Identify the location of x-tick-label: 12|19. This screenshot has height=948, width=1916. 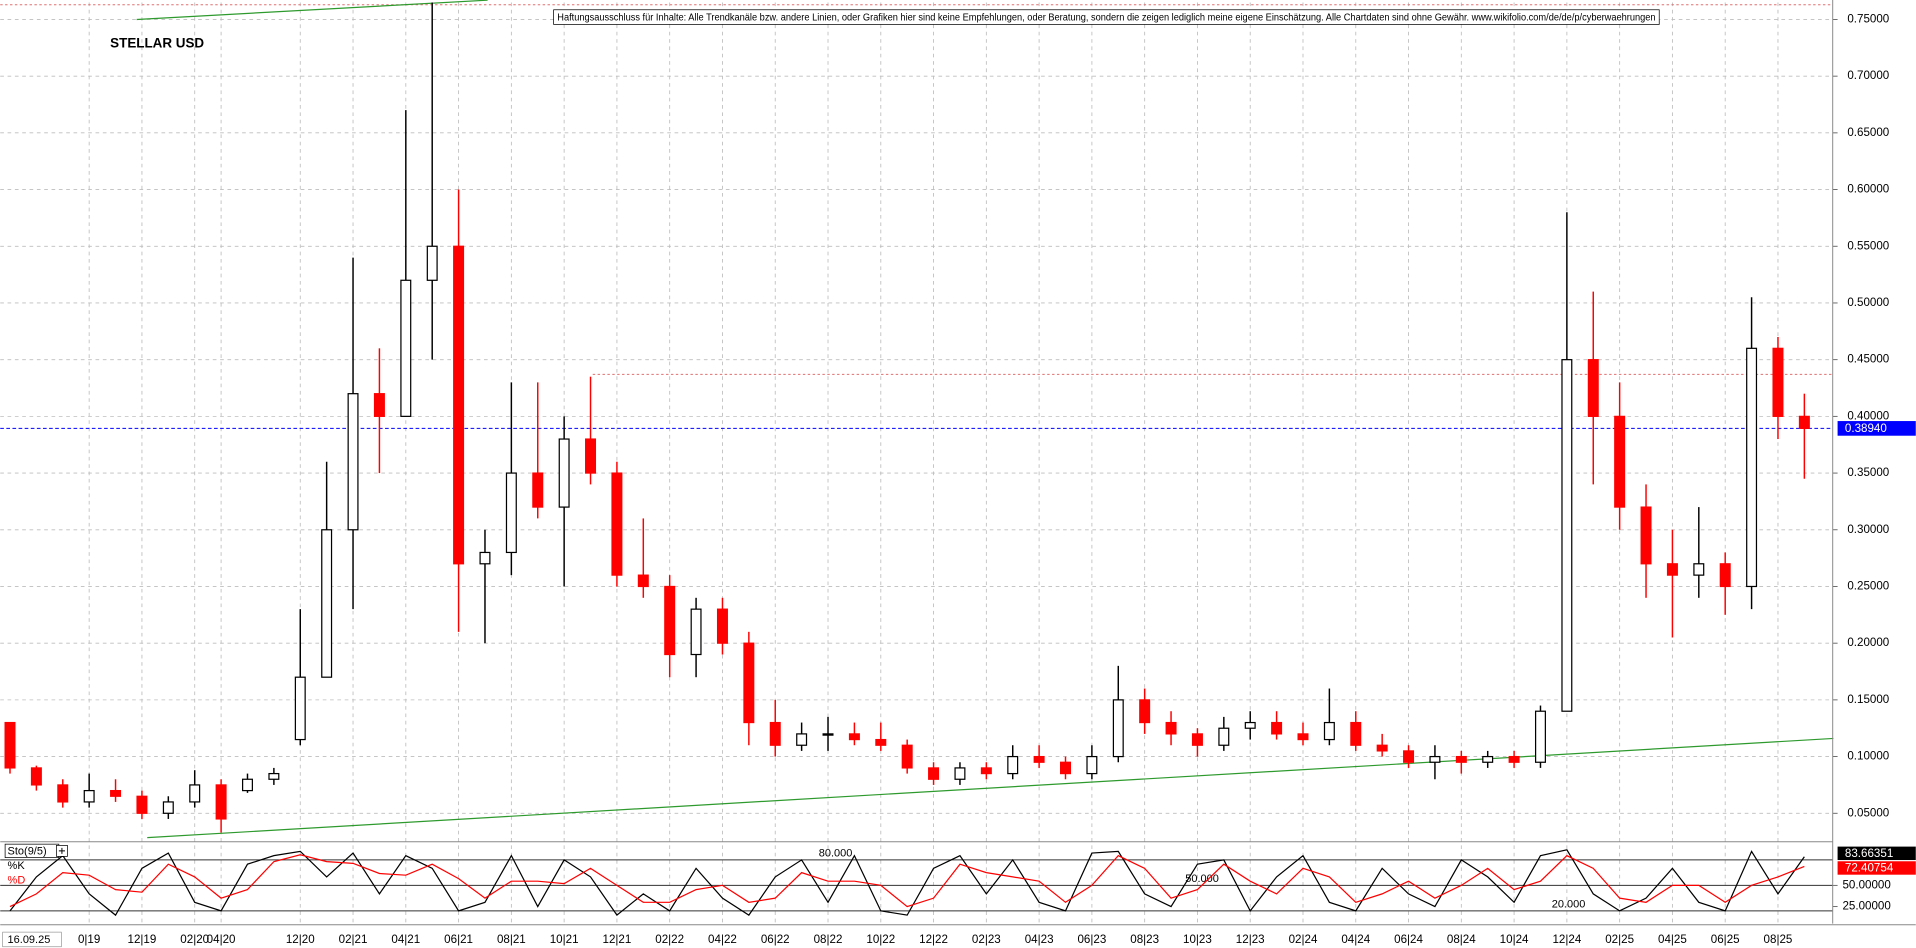
(142, 939).